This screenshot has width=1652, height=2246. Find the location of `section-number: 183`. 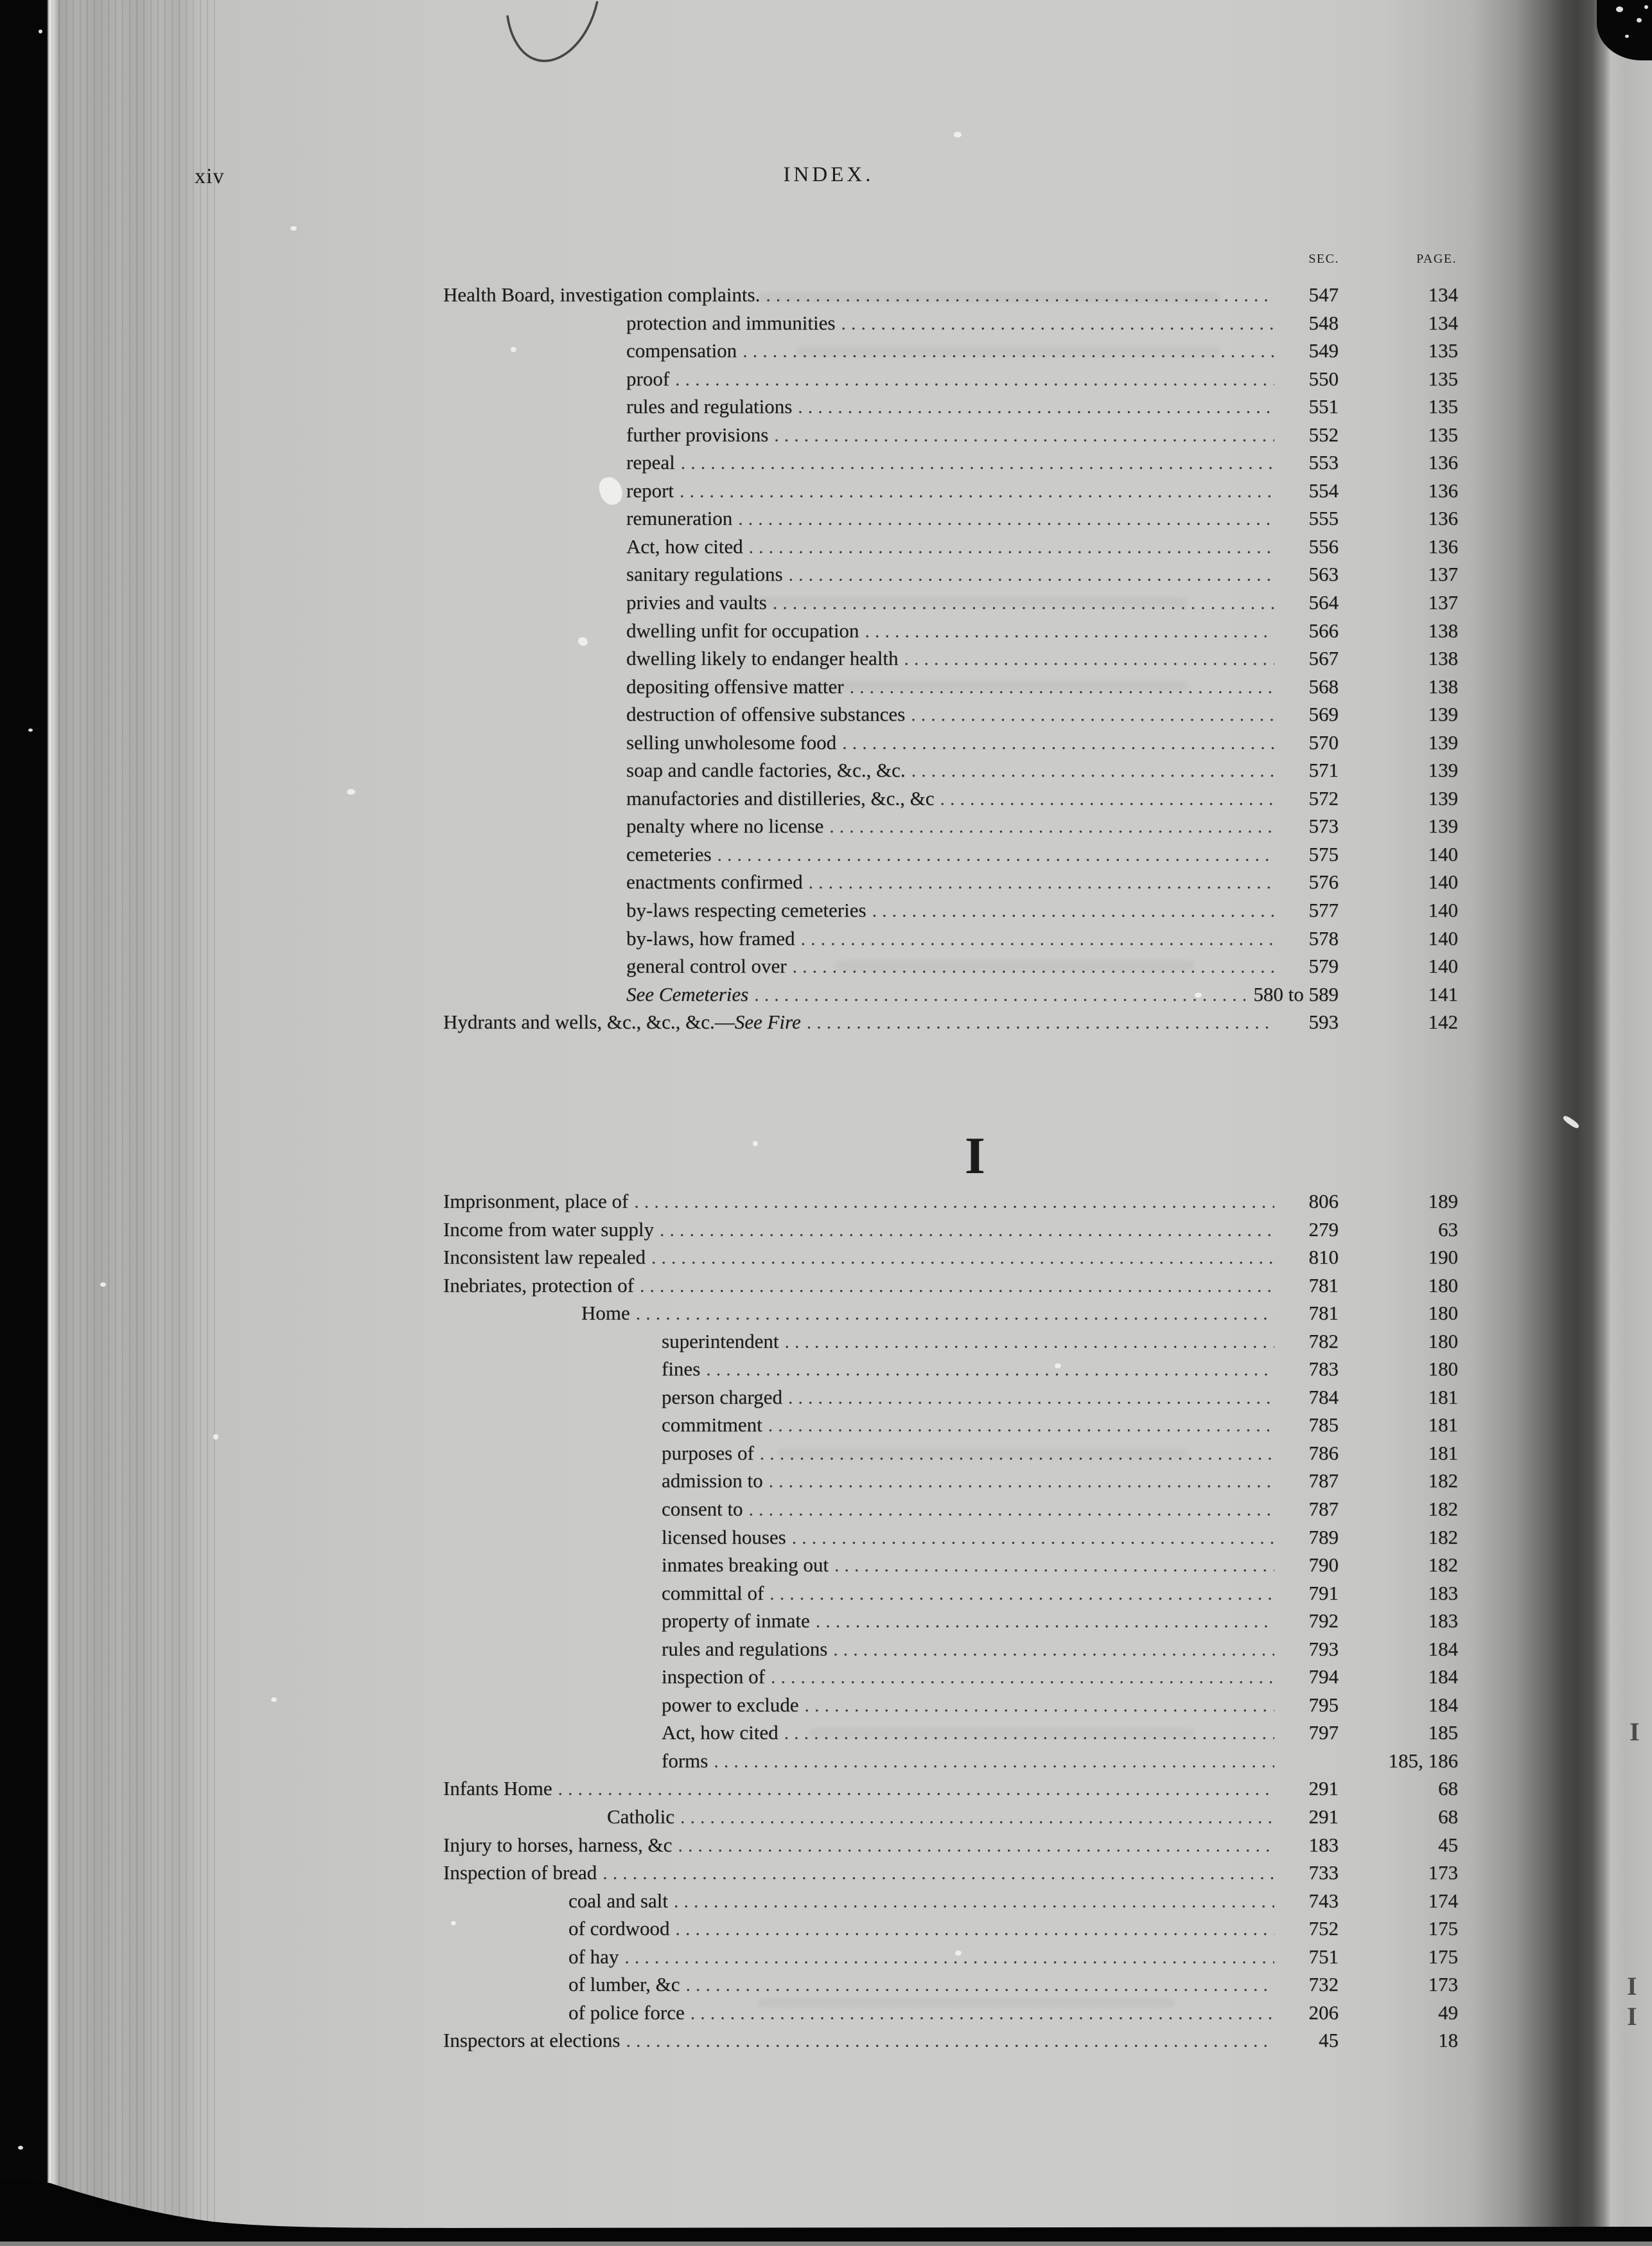

section-number: 183 is located at coordinates (1323, 1845).